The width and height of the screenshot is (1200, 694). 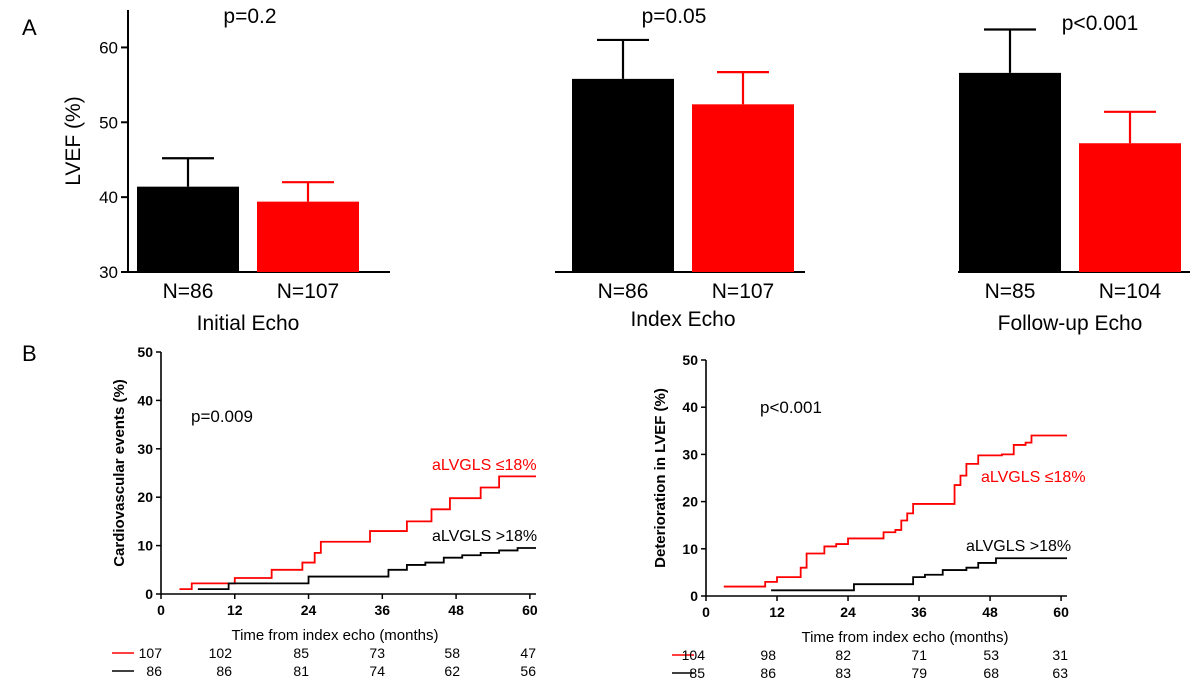 I want to click on risk-table-start-count: 104, so click(x=694, y=655).